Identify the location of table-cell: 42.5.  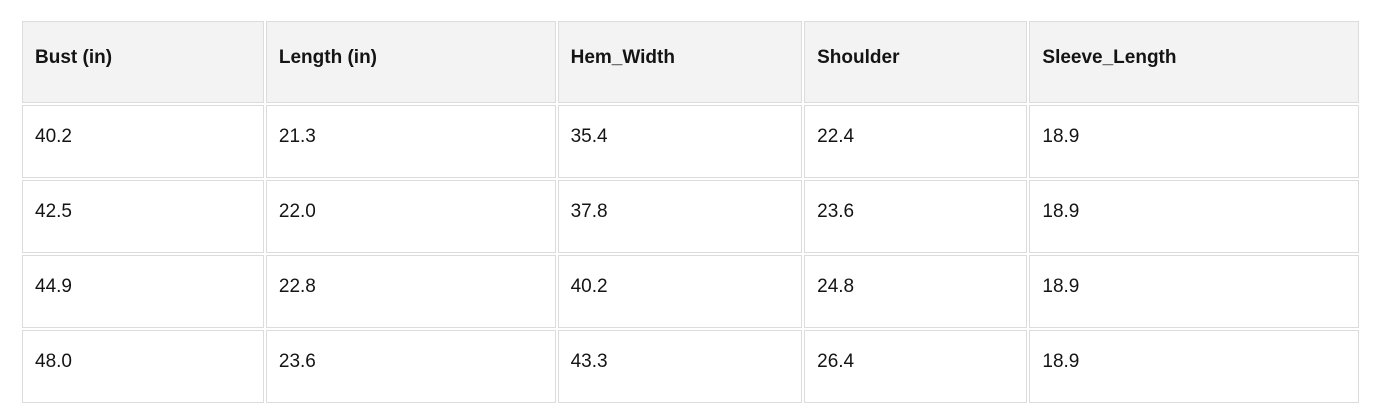
(143, 216).